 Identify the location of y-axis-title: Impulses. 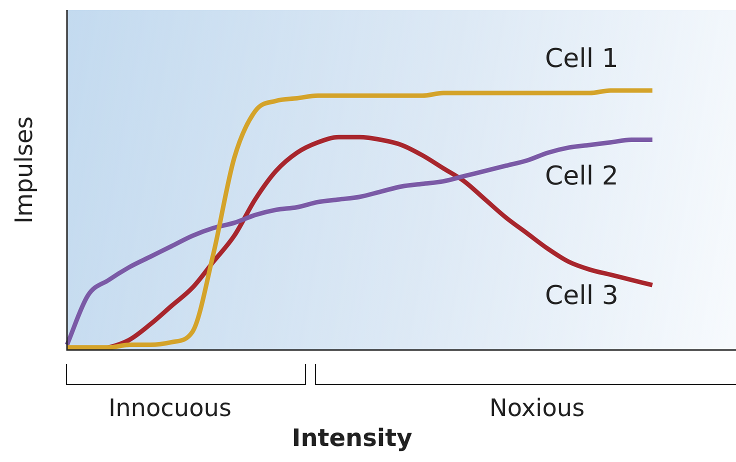
(24, 170).